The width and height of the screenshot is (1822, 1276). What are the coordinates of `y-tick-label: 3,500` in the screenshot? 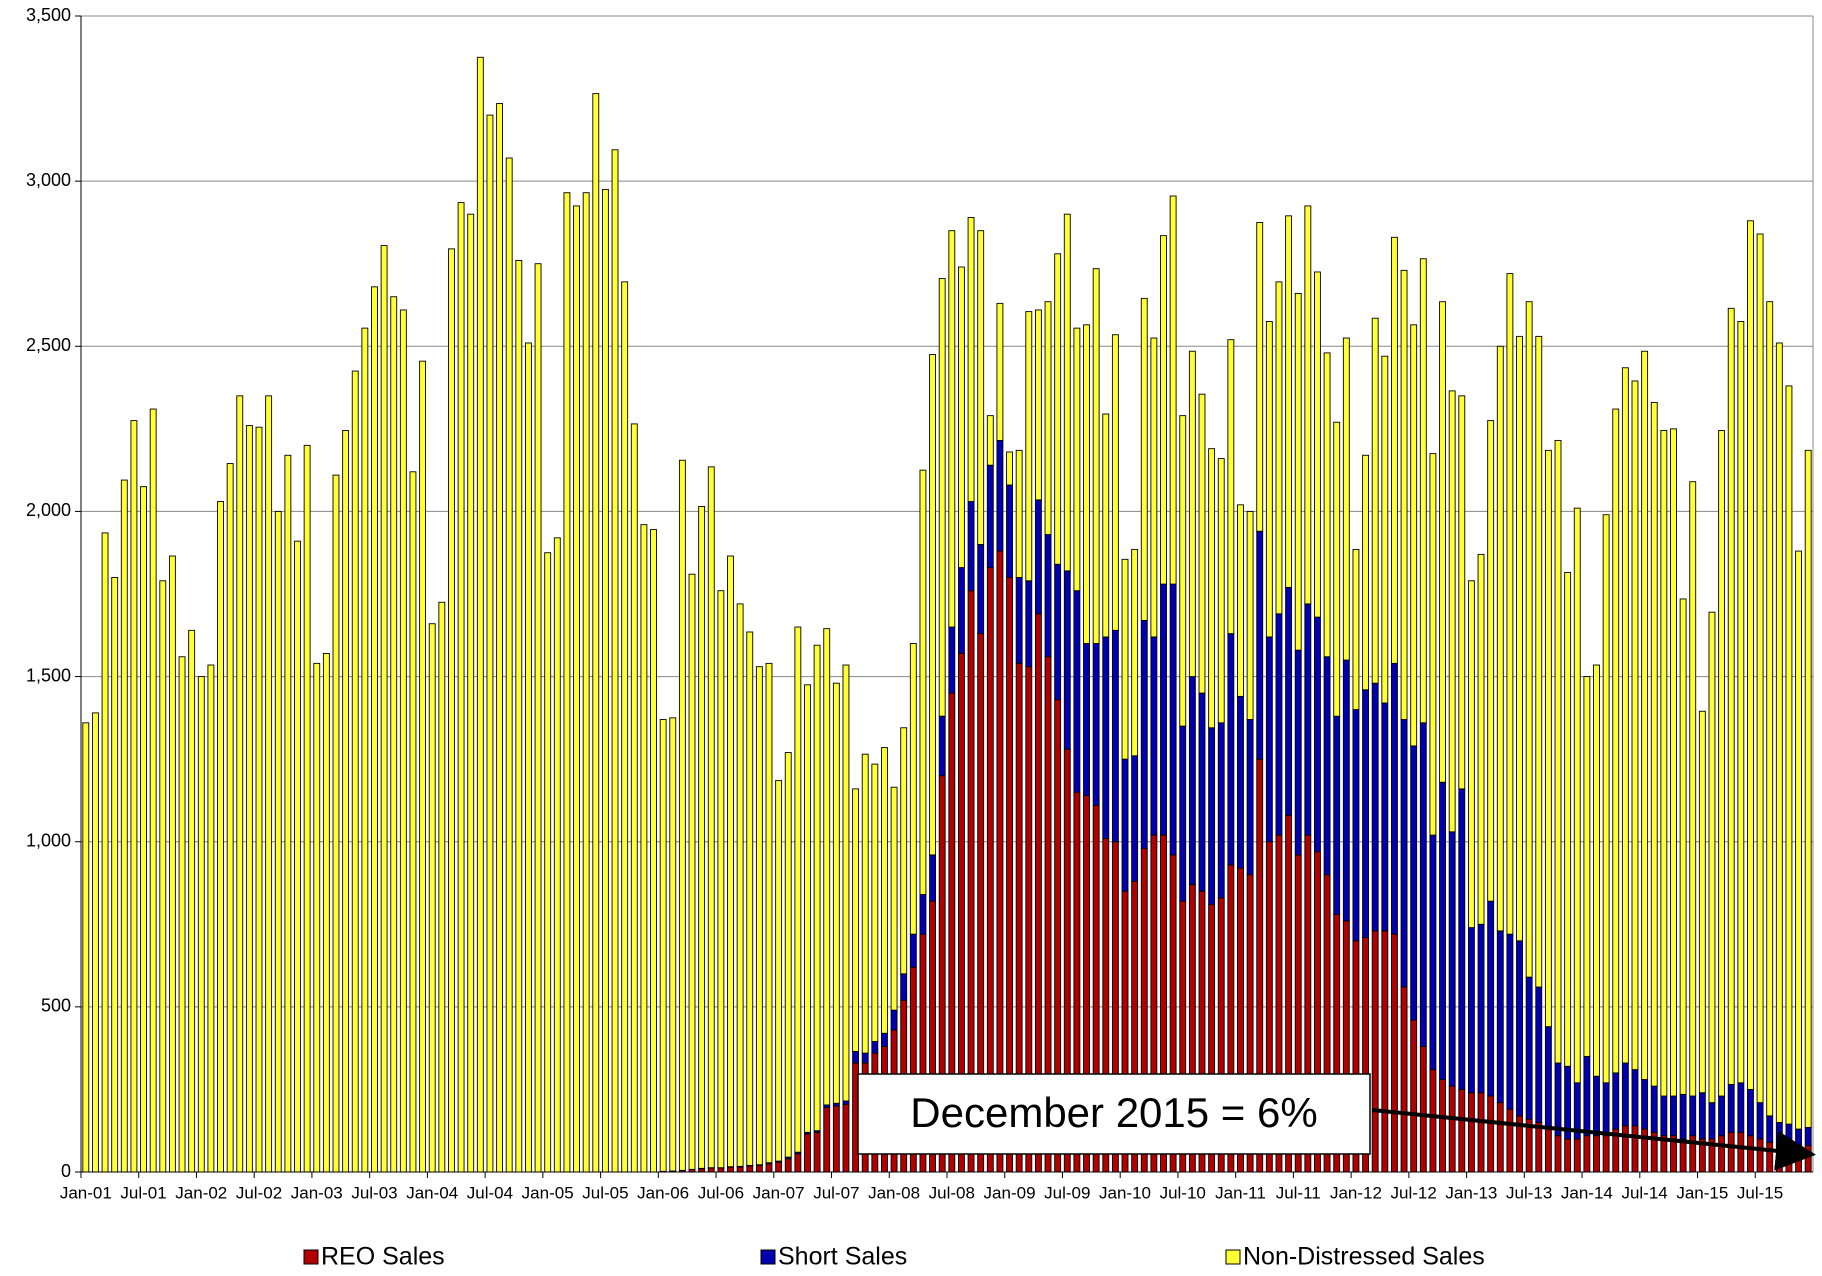 It's located at (48, 15).